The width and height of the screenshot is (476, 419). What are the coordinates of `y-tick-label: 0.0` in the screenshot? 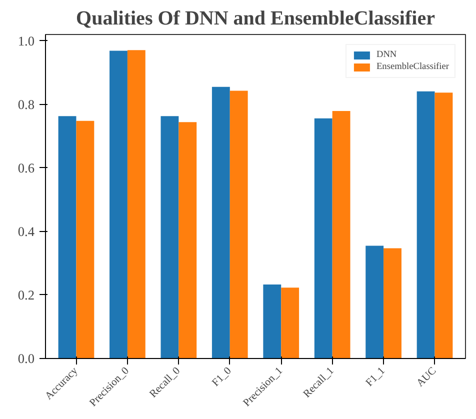 It's located at (26, 358).